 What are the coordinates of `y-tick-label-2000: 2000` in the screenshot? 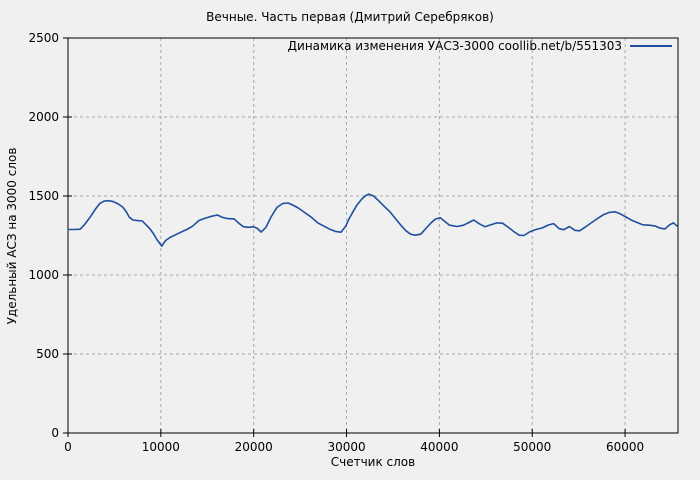 It's located at (43, 117).